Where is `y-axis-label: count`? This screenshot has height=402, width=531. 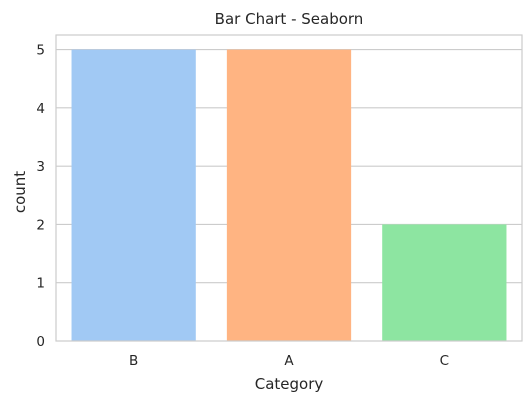
y-axis-label: count is located at coordinates (20, 192).